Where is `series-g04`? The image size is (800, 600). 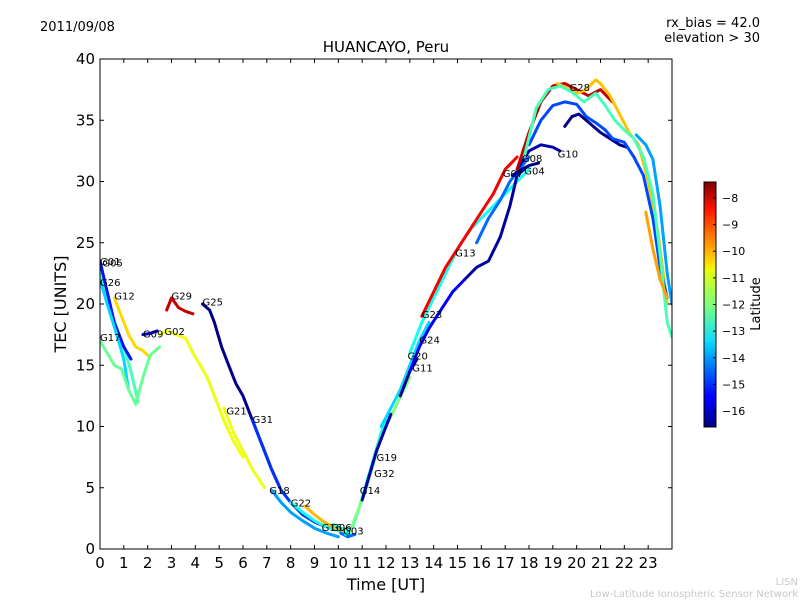 series-g04 is located at coordinates (525, 169).